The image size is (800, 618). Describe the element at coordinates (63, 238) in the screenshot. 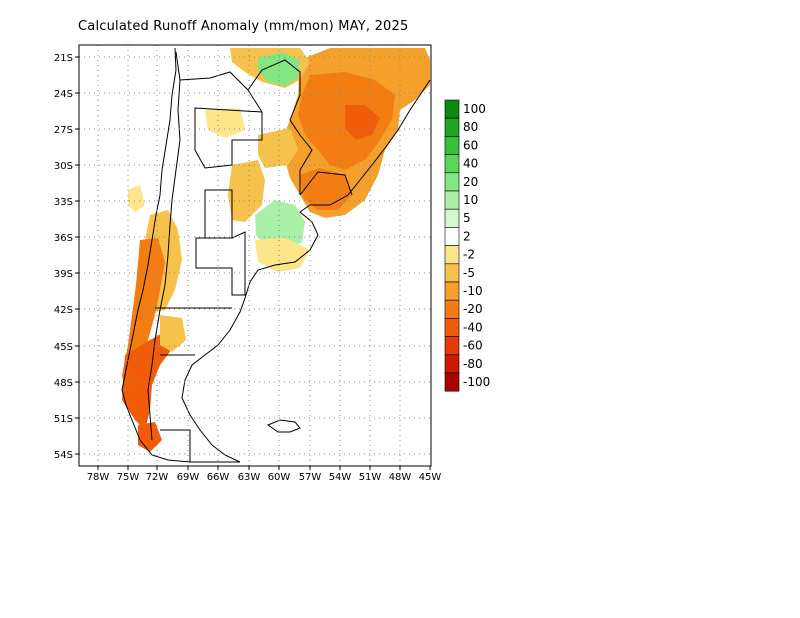

I see `y-tick-label: 36S` at that location.